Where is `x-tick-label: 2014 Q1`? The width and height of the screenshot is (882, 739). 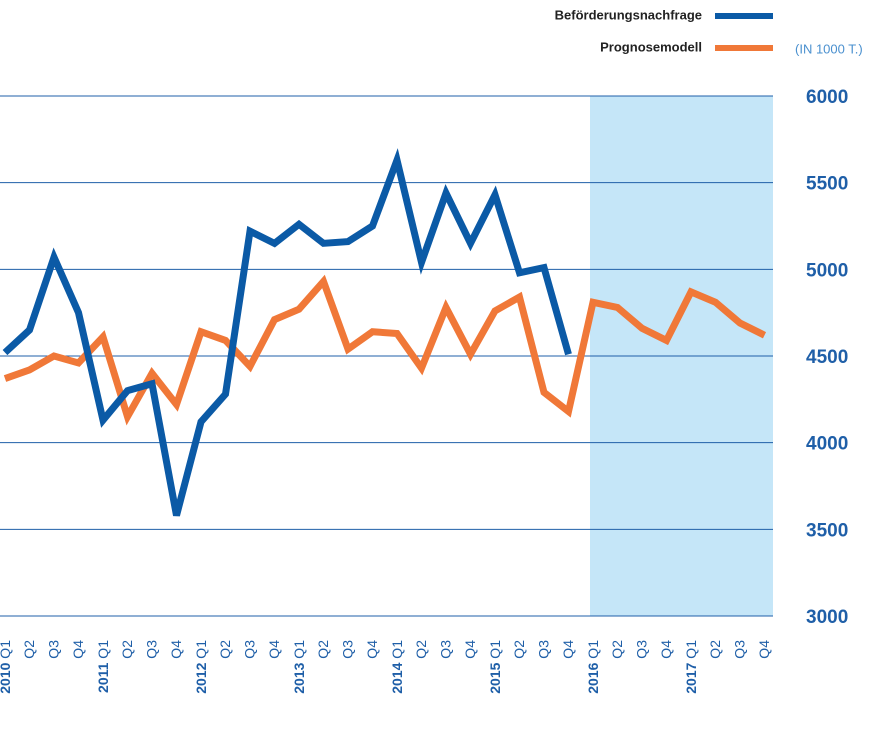 x-tick-label: 2014 Q1 is located at coordinates (397, 667).